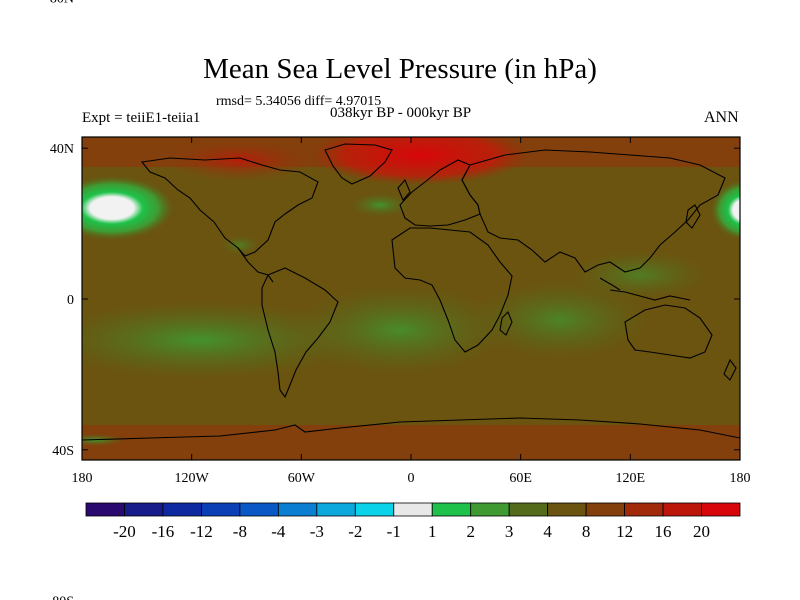  Describe the element at coordinates (299, 101) in the screenshot. I see `stats-label: rmsd= 5.34056 diff= 4.97015` at that location.